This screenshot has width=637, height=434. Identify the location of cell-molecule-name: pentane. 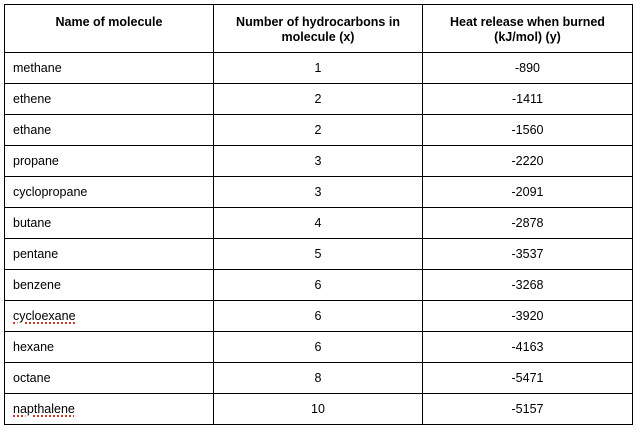
(109, 254).